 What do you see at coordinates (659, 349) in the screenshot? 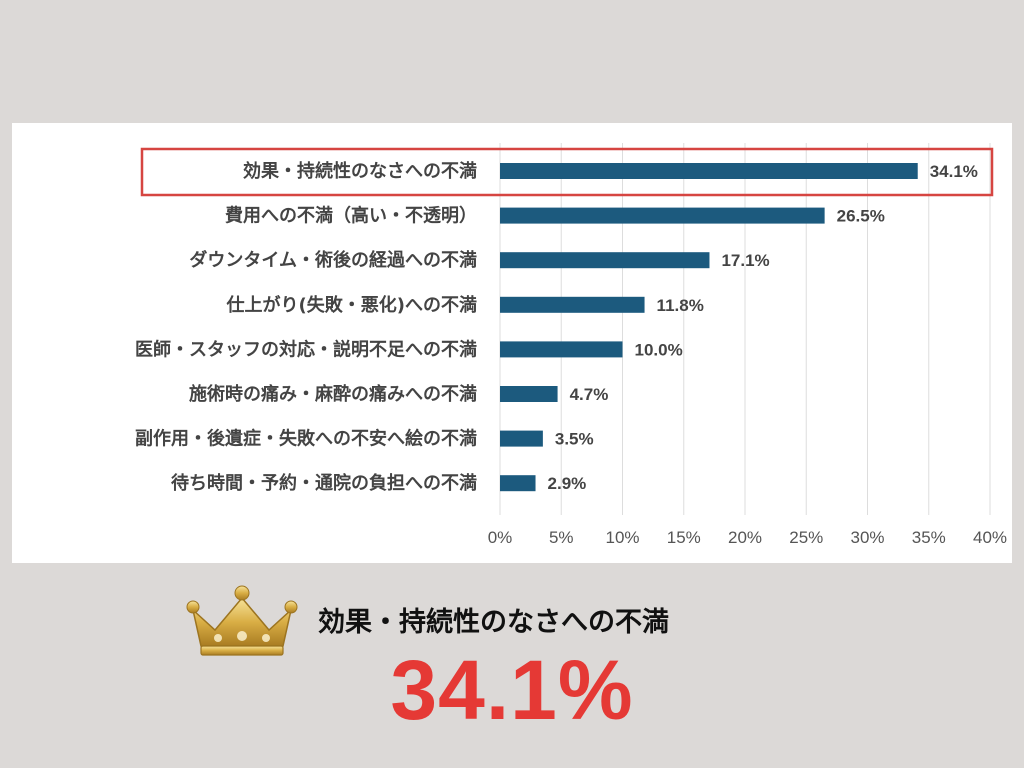
I see `data-label: 10.0%` at bounding box center [659, 349].